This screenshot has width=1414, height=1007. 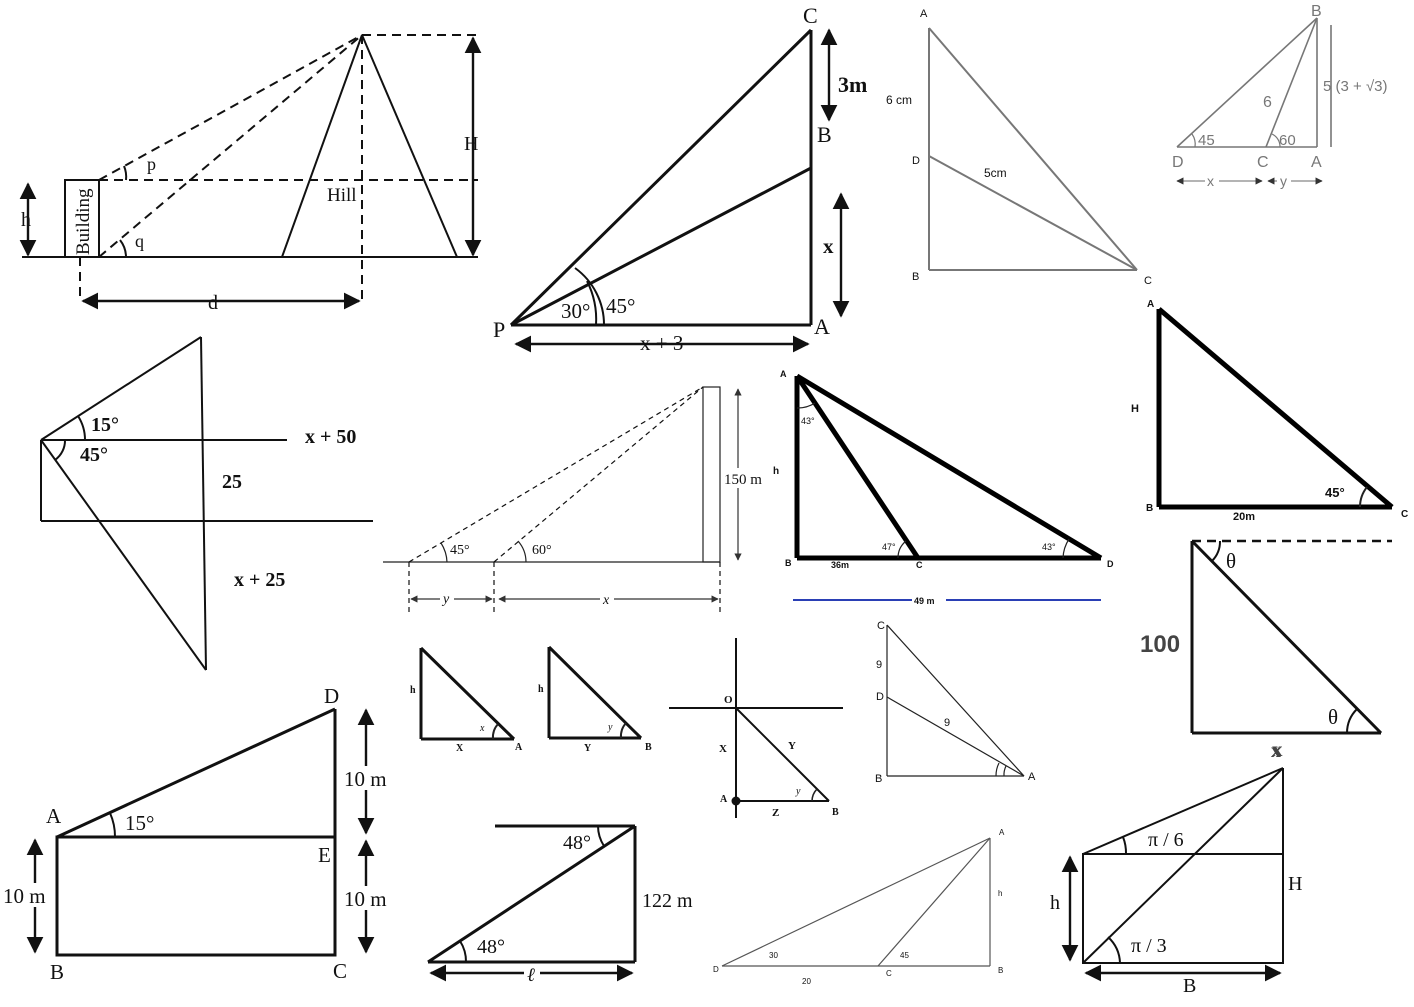 I want to click on hill-right-side, so click(x=409, y=146).